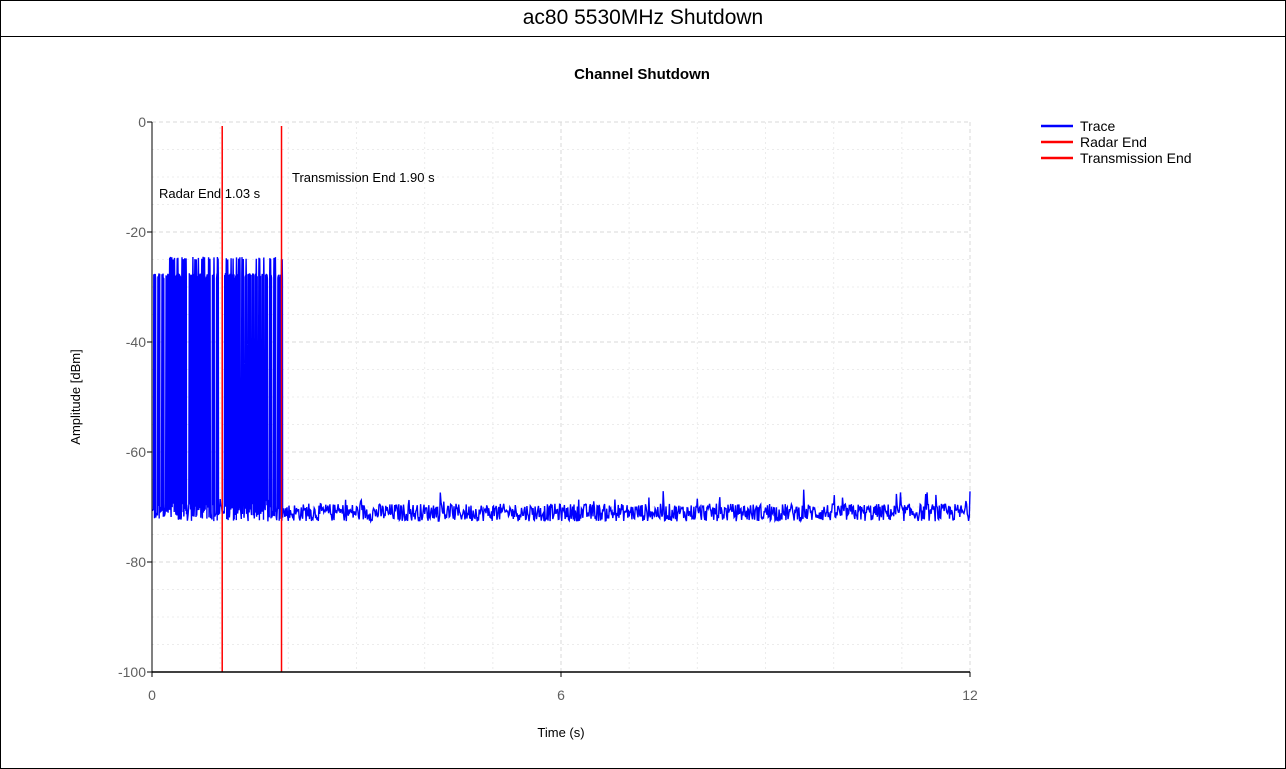 The height and width of the screenshot is (769, 1286). What do you see at coordinates (560, 732) in the screenshot?
I see `x-axis-label: Time (s)` at bounding box center [560, 732].